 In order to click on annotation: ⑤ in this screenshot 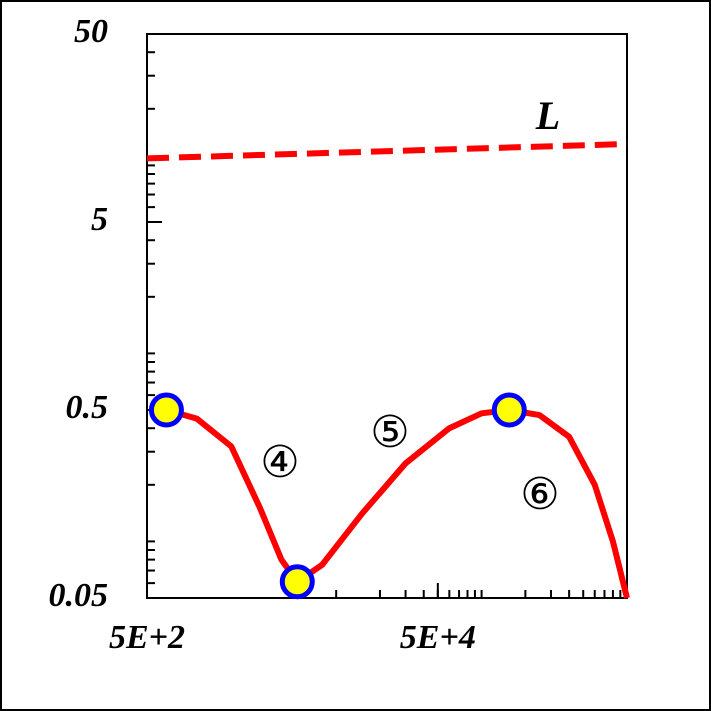, I will do `click(389, 432)`.